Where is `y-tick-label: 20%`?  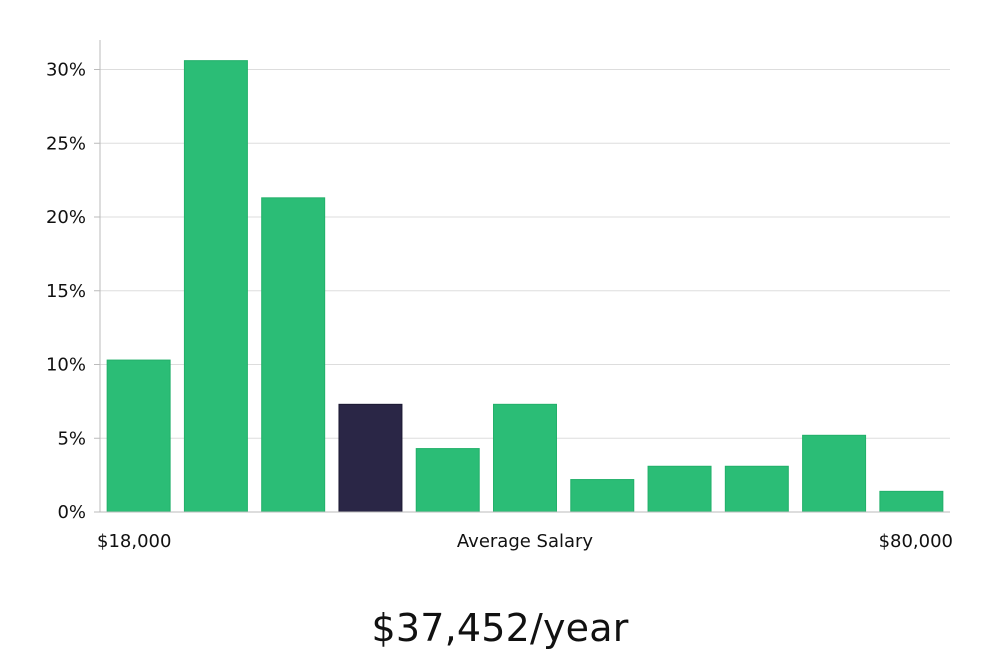
y-tick-label: 20% is located at coordinates (66, 217).